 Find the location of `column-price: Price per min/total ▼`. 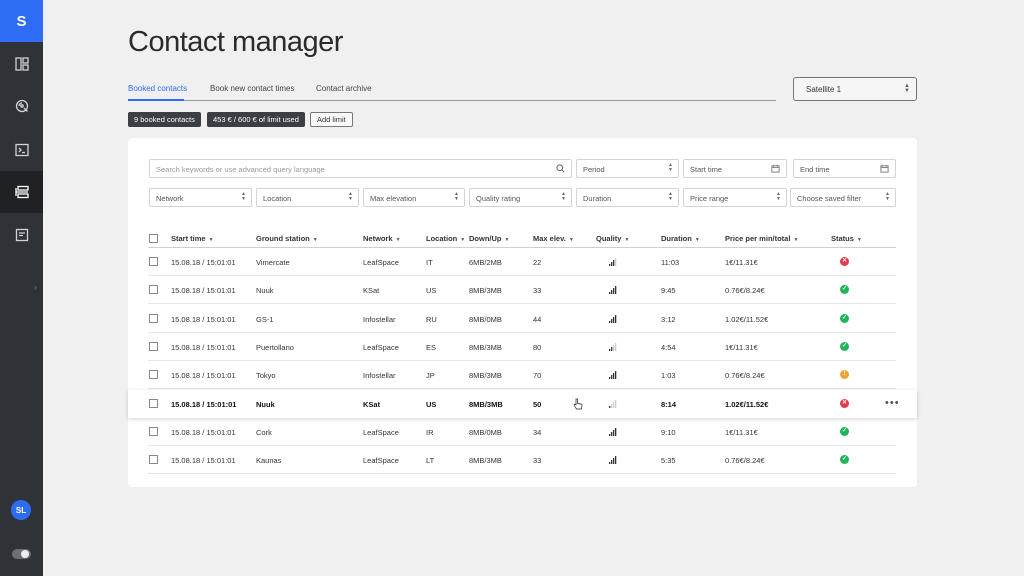

column-price: Price per min/total ▼ is located at coordinates (761, 238).